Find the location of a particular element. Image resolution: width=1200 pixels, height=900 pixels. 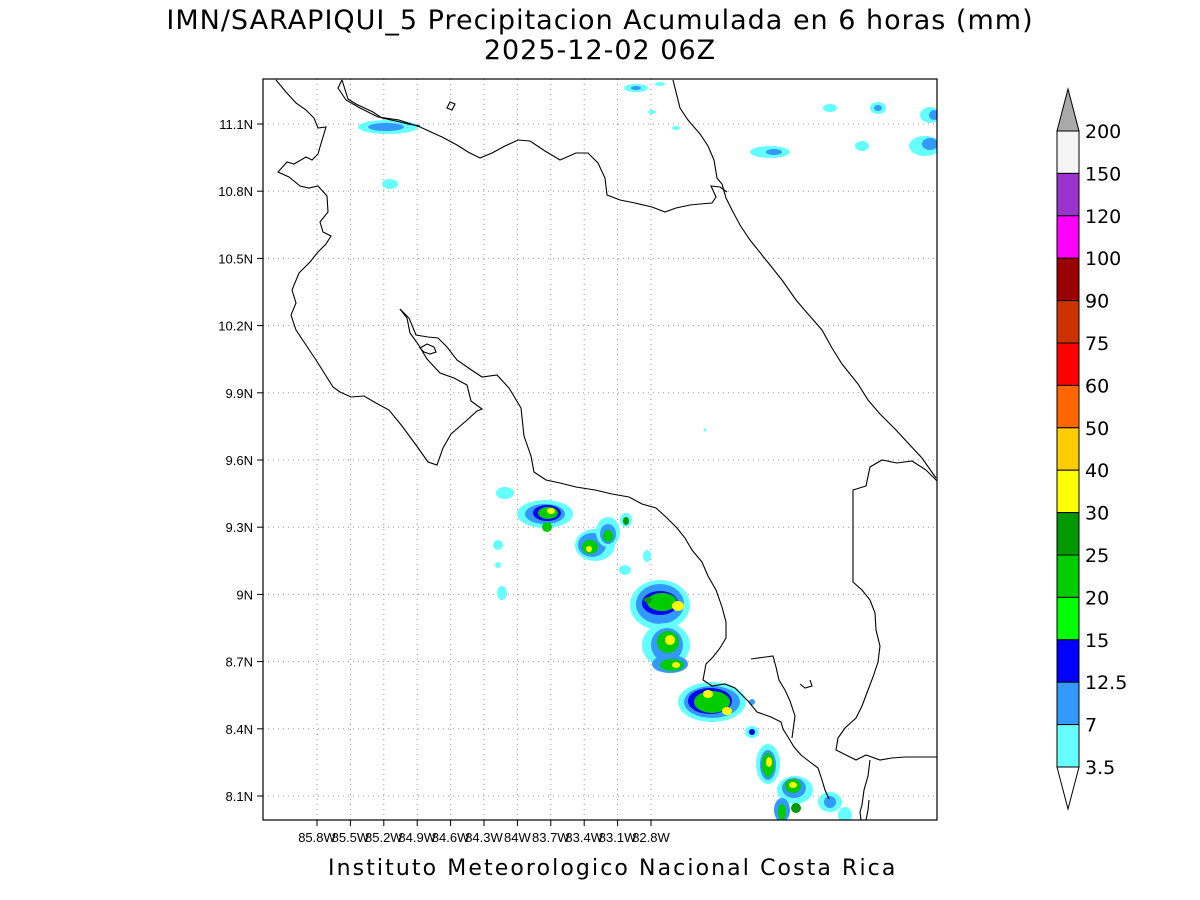

colorbar-label: 3.5 is located at coordinates (1100, 768).